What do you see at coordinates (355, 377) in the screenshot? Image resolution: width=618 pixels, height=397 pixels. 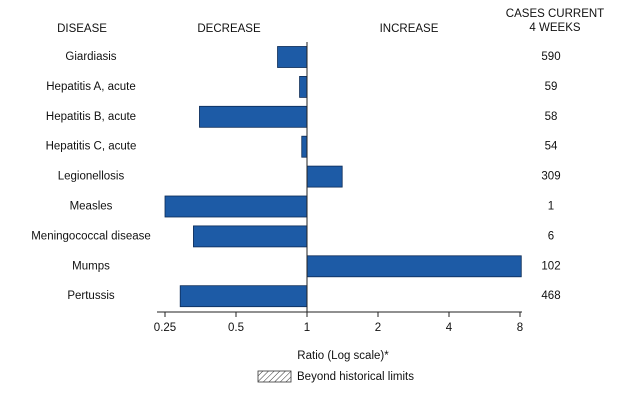 I see `legend-label: Beyond historical limits` at bounding box center [355, 377].